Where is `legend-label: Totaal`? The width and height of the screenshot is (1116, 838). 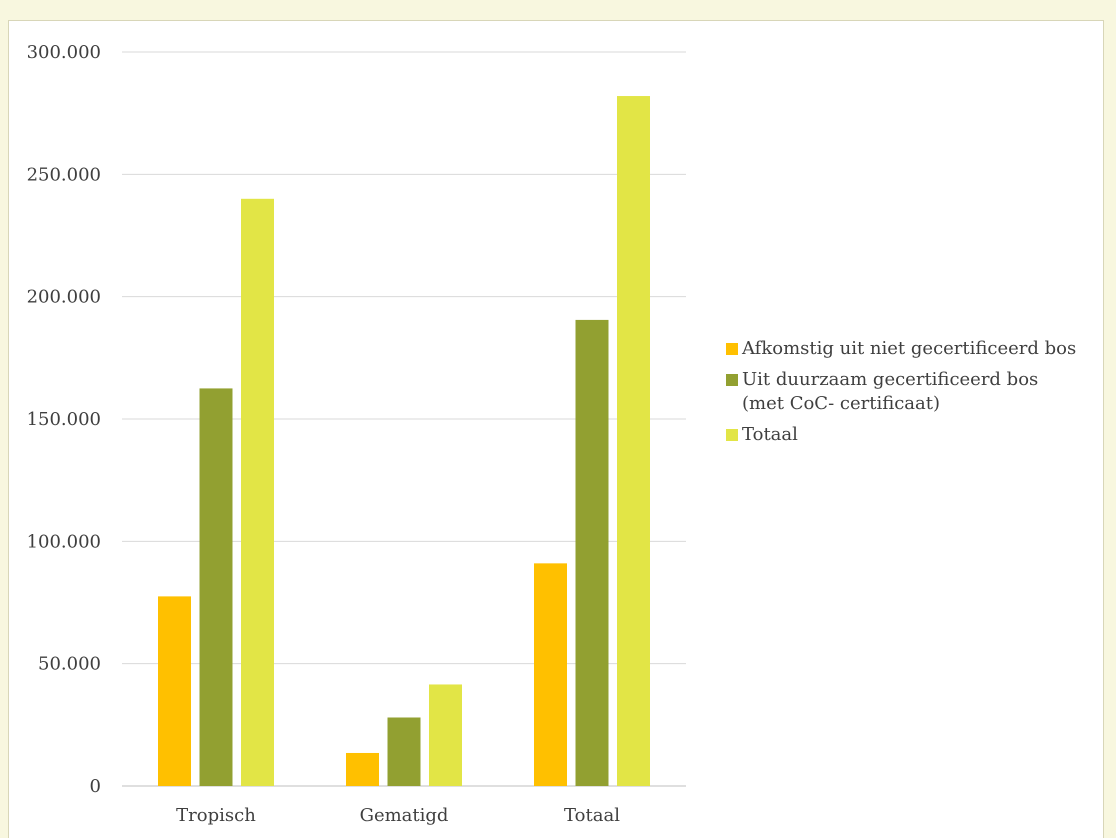 legend-label: Totaal is located at coordinates (770, 434).